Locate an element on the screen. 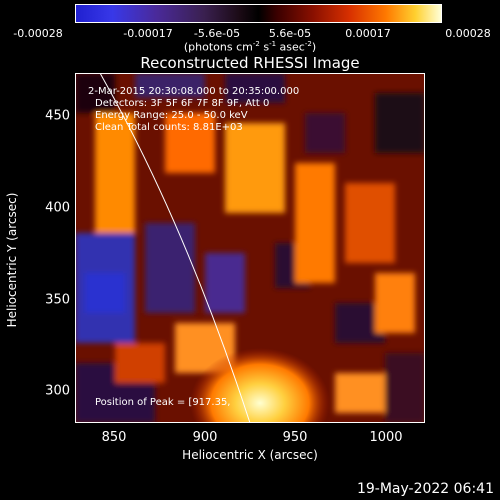 The height and width of the screenshot is (500, 500). time-annotation: 2-Mar-2015 20:30:08.000 to 20:35:00.000 is located at coordinates (194, 91).